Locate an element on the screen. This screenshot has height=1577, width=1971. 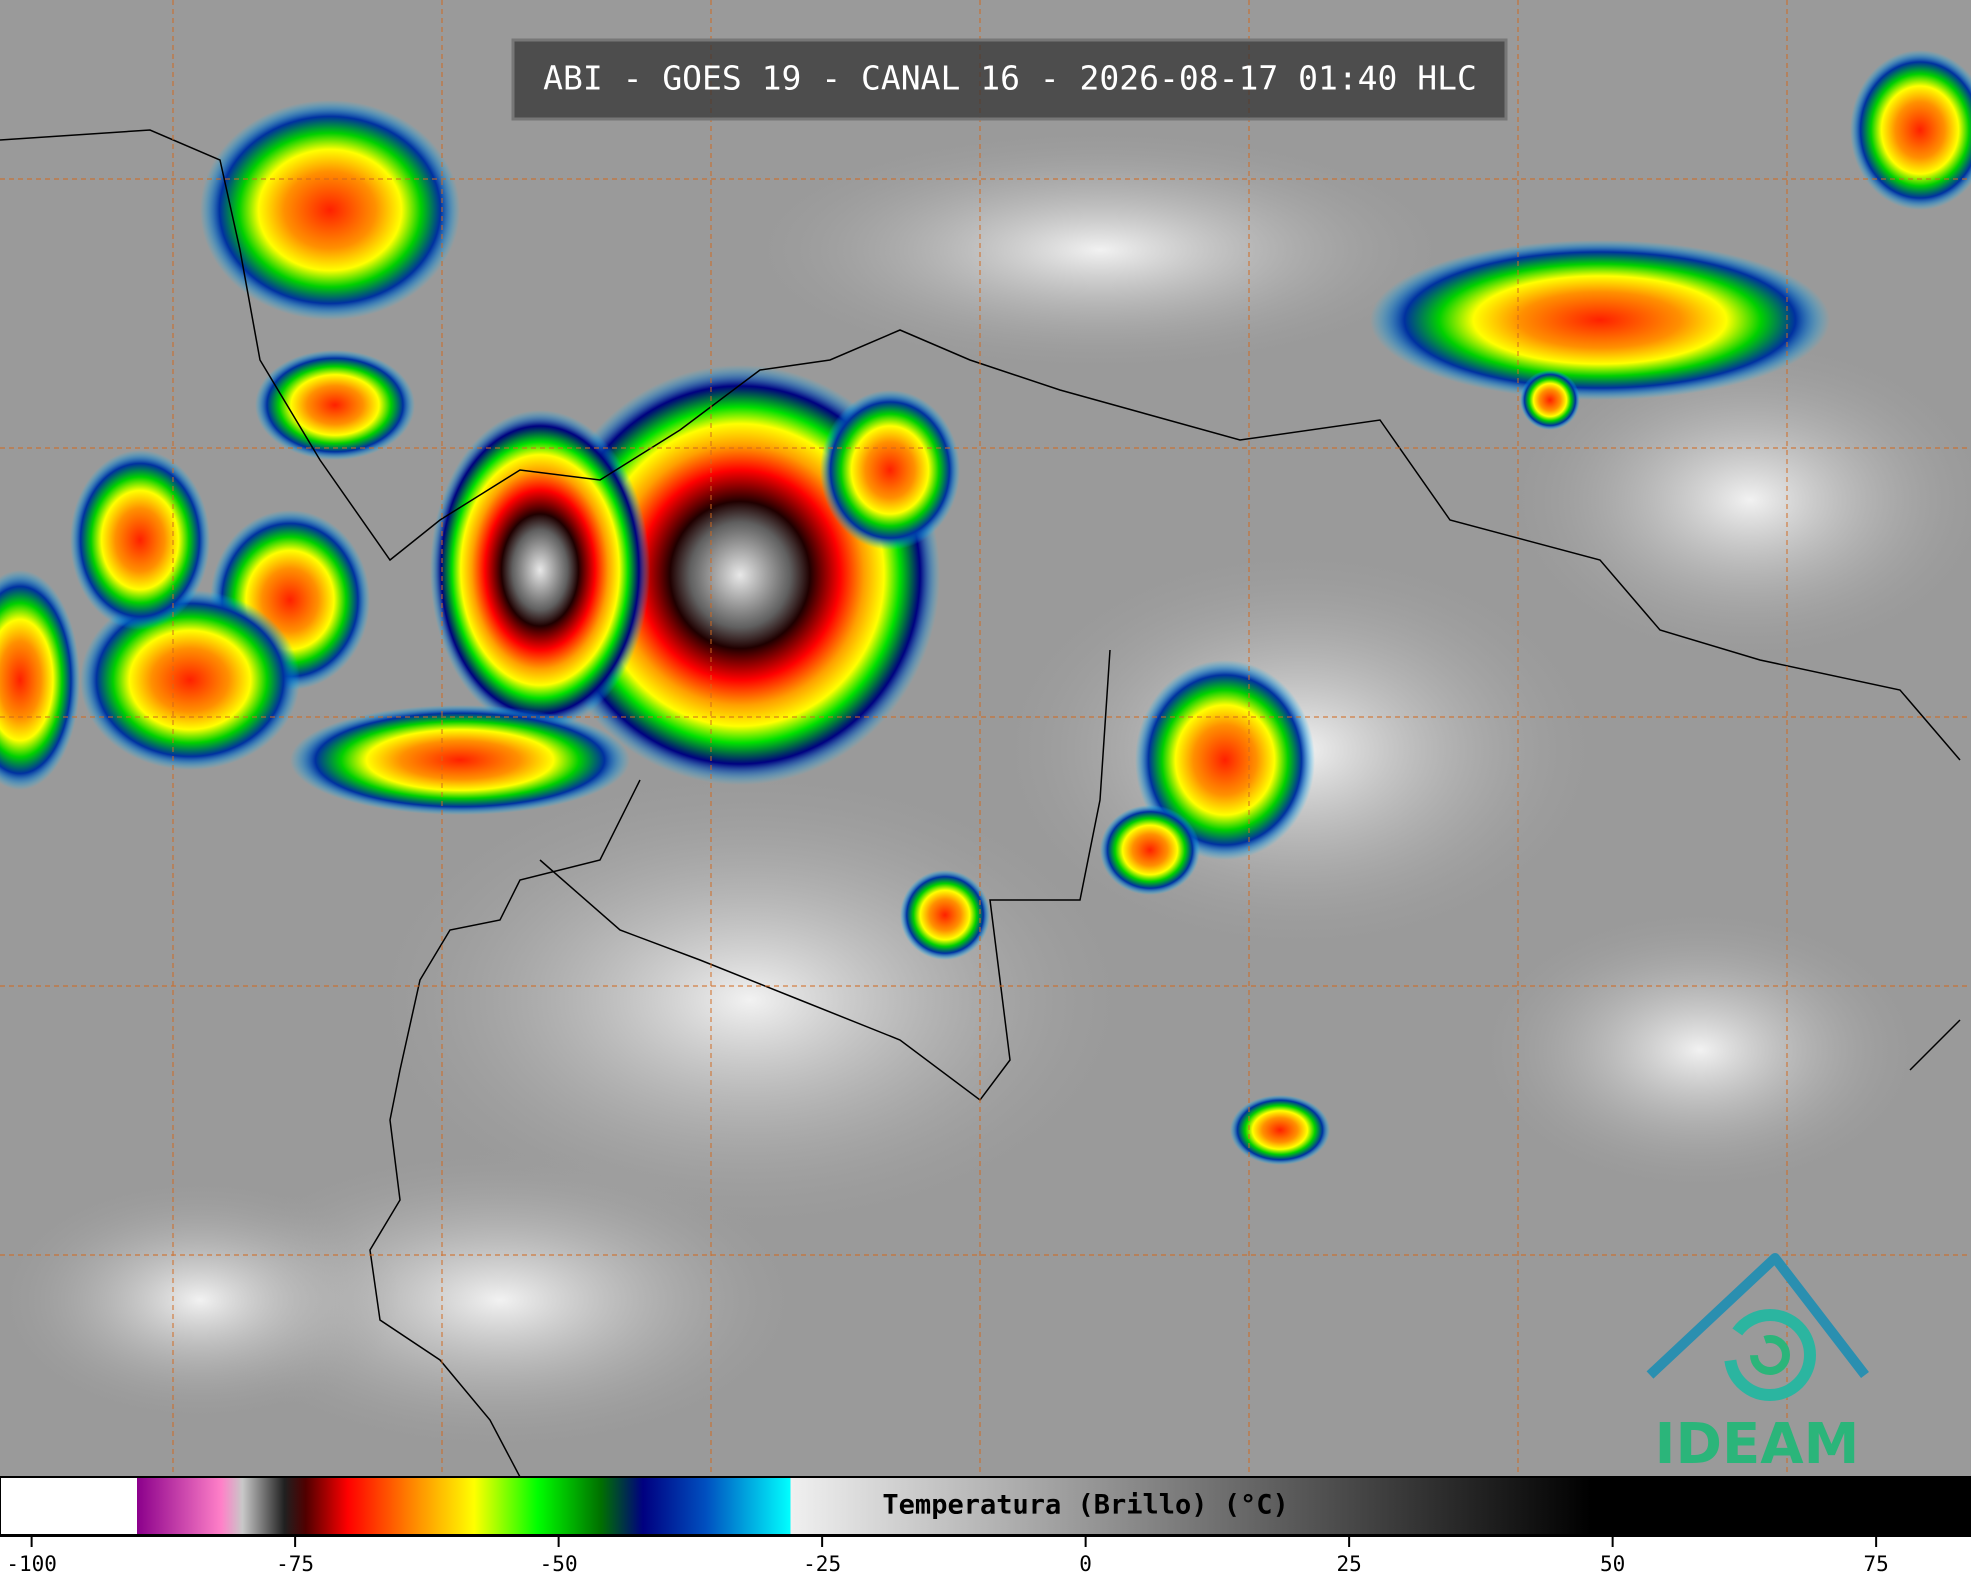
tick-label: 25 is located at coordinates (1348, 1564).